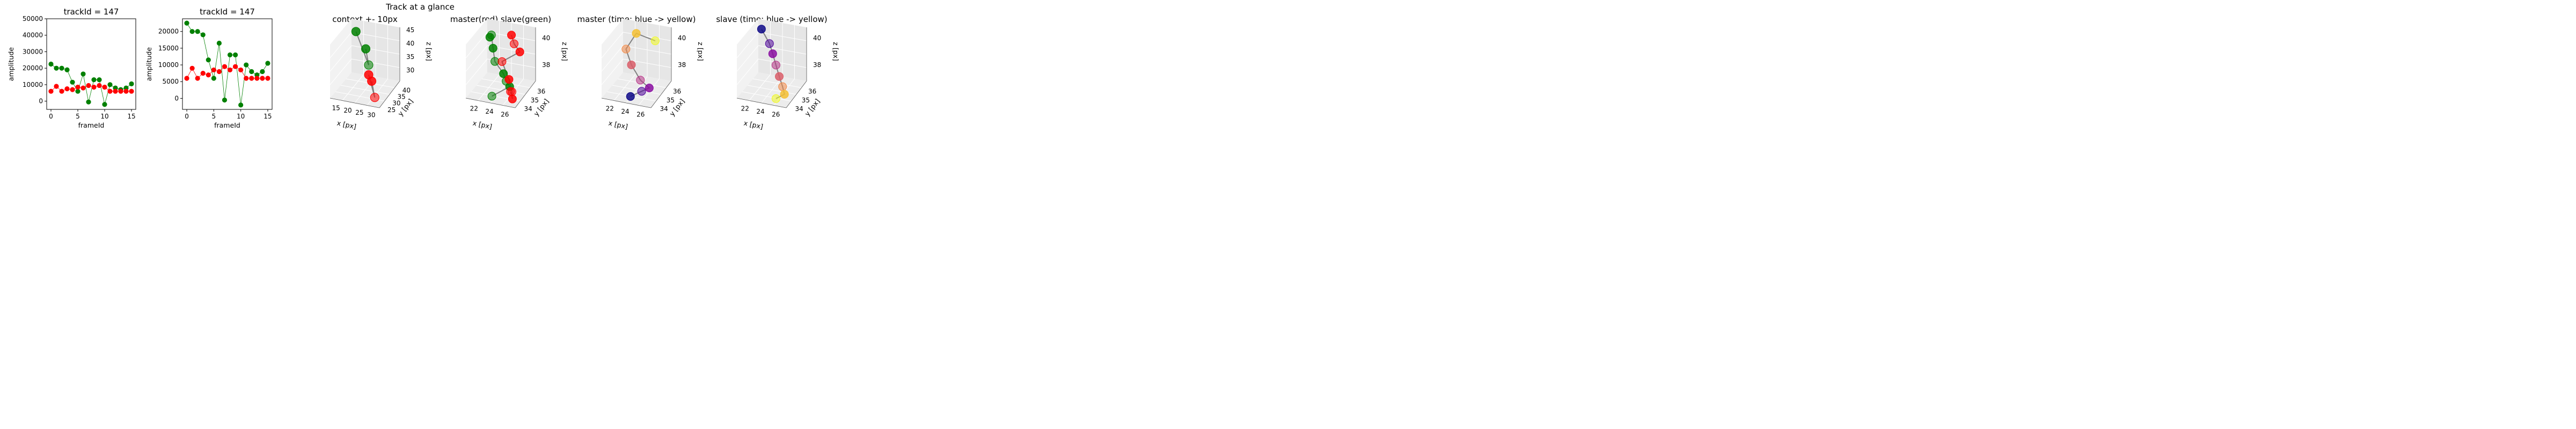 The height and width of the screenshot is (429, 2576). What do you see at coordinates (528, 109) in the screenshot?
I see `y-tick-label: 34` at bounding box center [528, 109].